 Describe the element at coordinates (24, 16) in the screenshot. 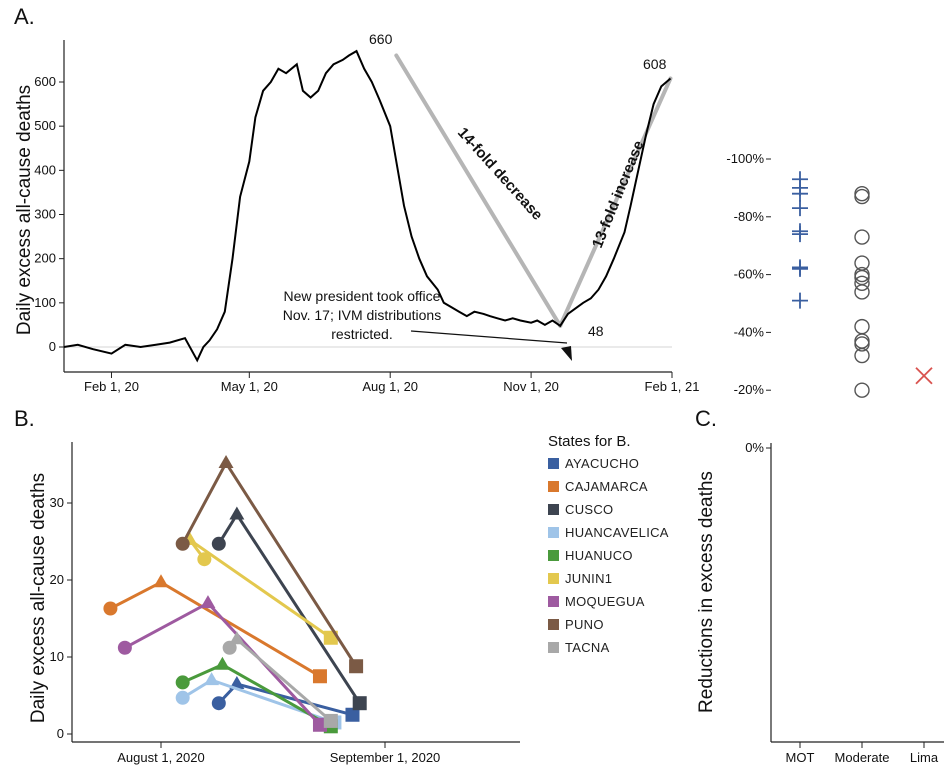

I see `panel-a-letter: A.` at that location.